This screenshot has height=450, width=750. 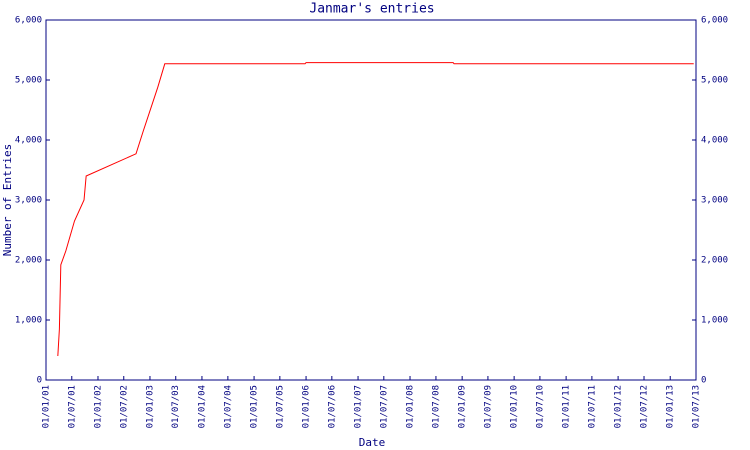 I want to click on x-tick-label: 01/07/04, so click(x=228, y=406).